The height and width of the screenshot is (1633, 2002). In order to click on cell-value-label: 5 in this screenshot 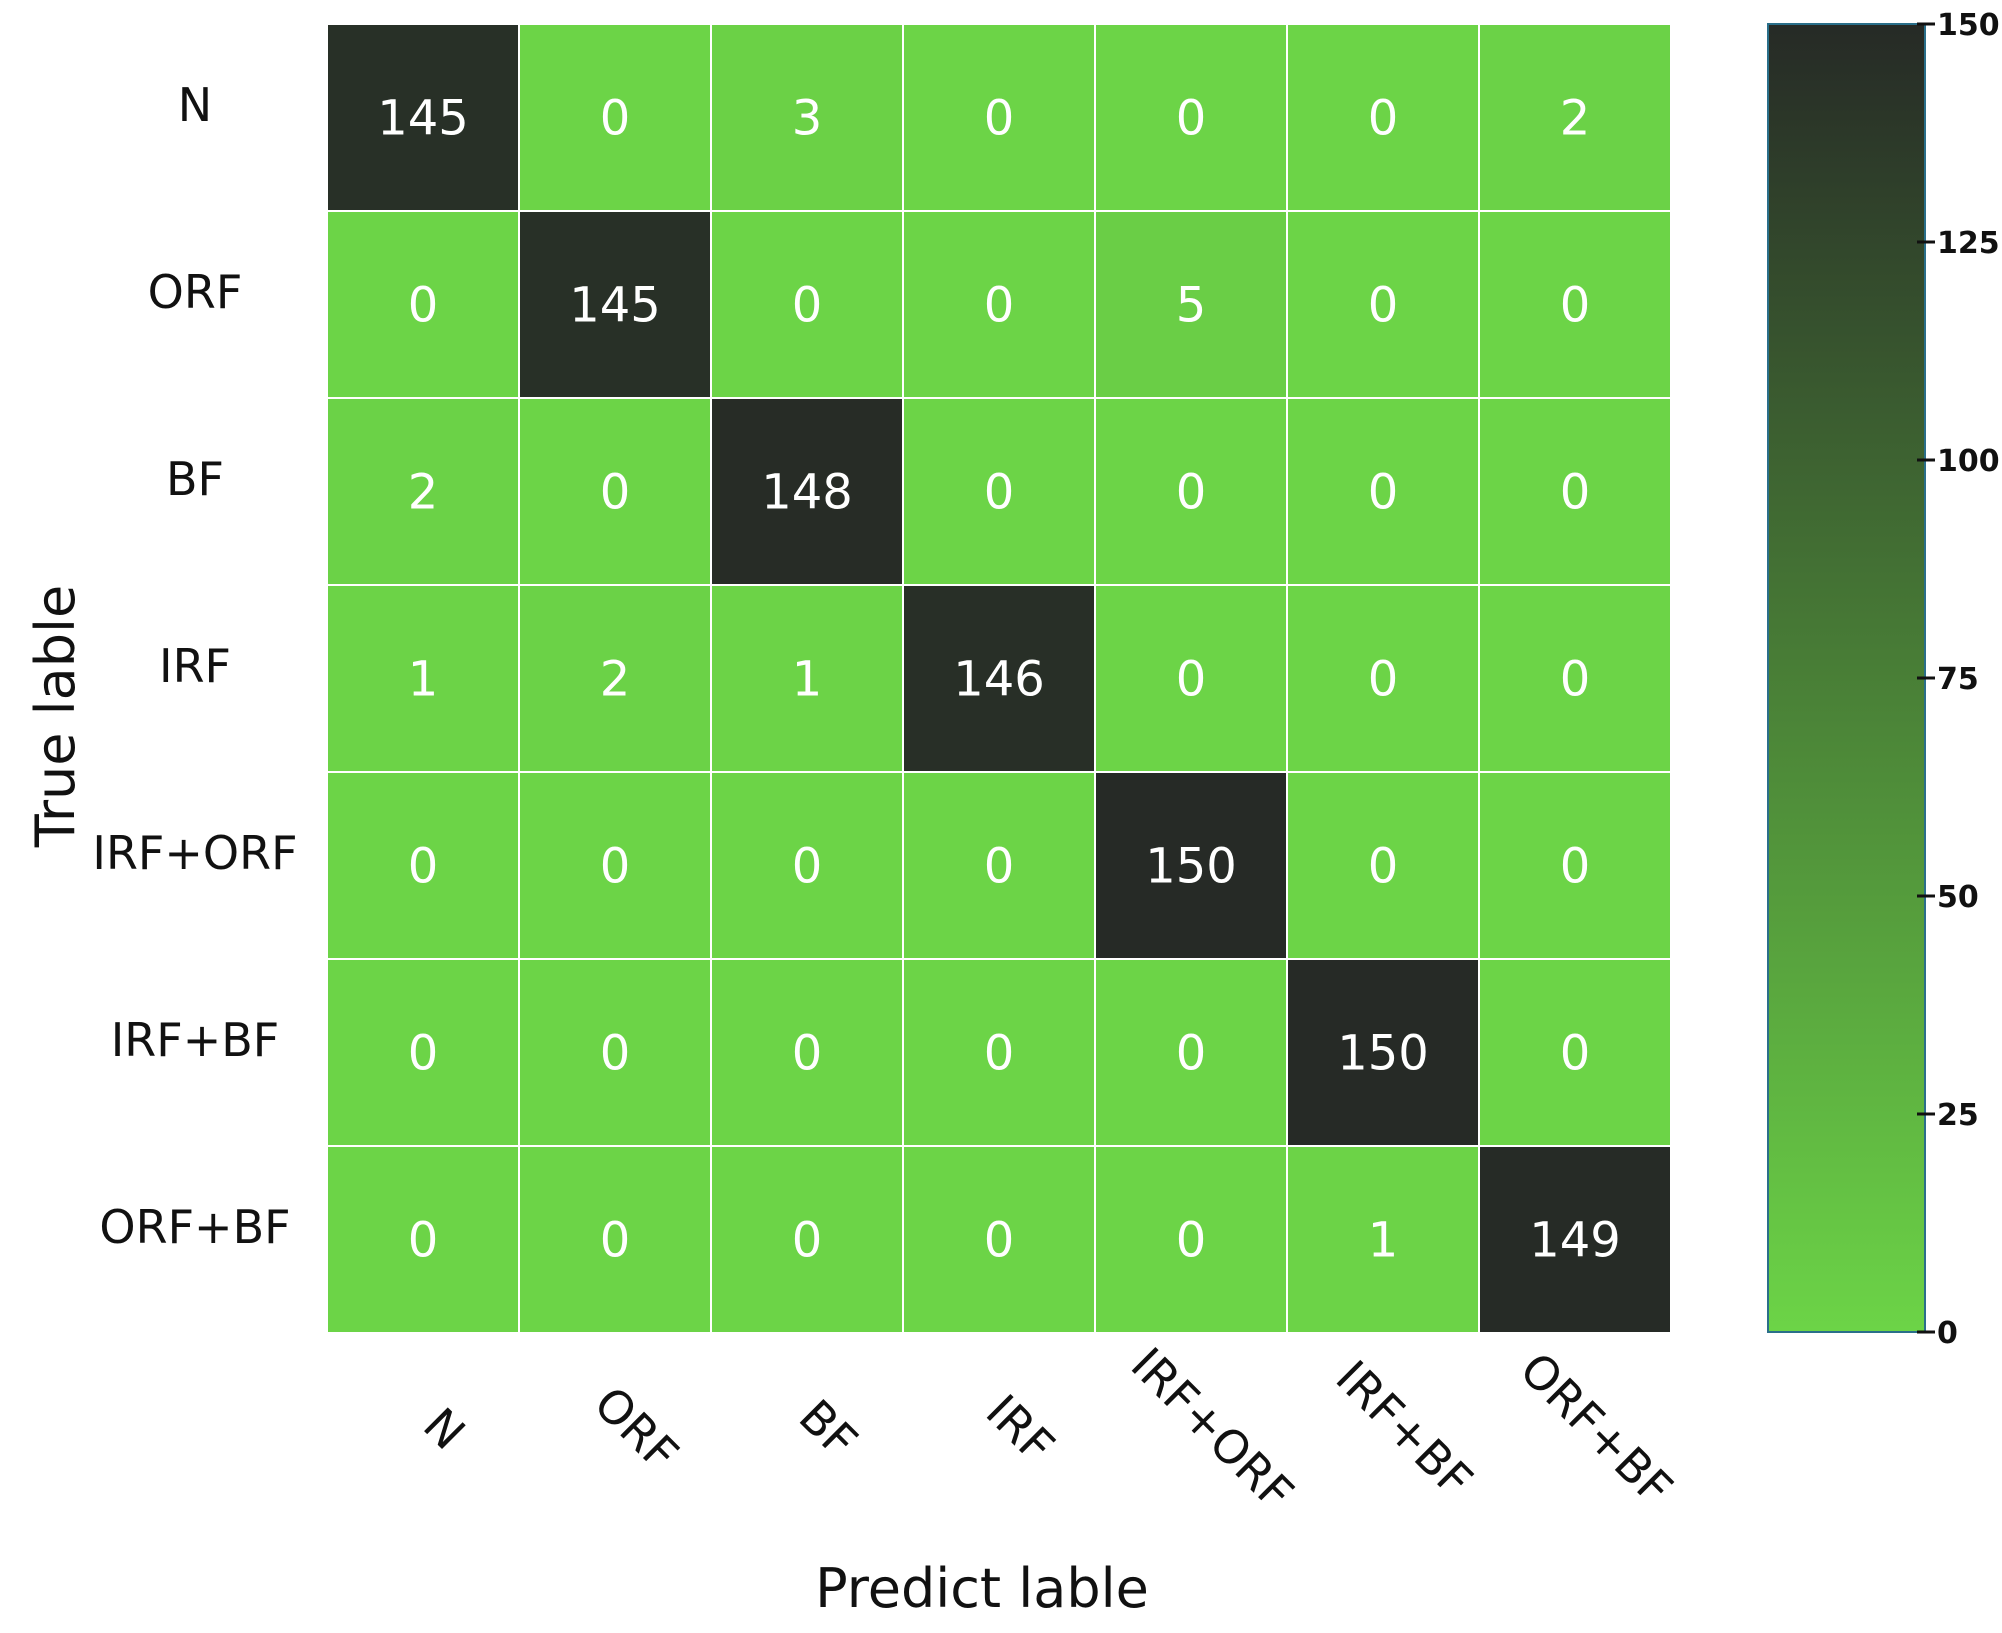, I will do `click(1191, 306)`.